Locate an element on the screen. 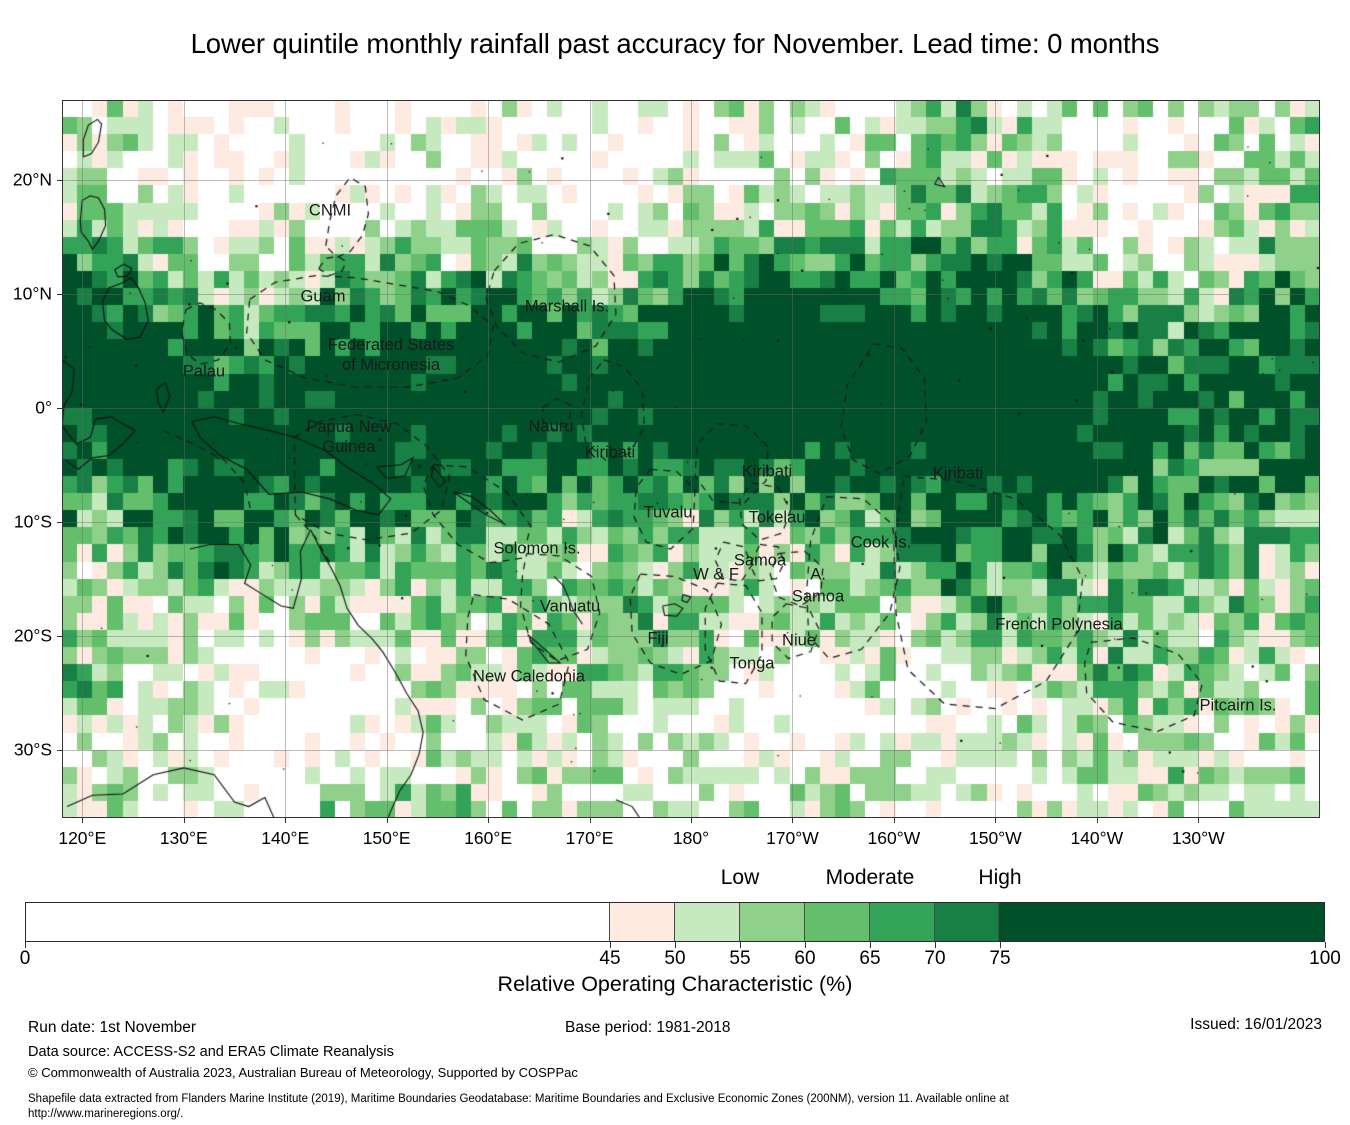  y-axis-tick-label: 30°S is located at coordinates (32, 749).